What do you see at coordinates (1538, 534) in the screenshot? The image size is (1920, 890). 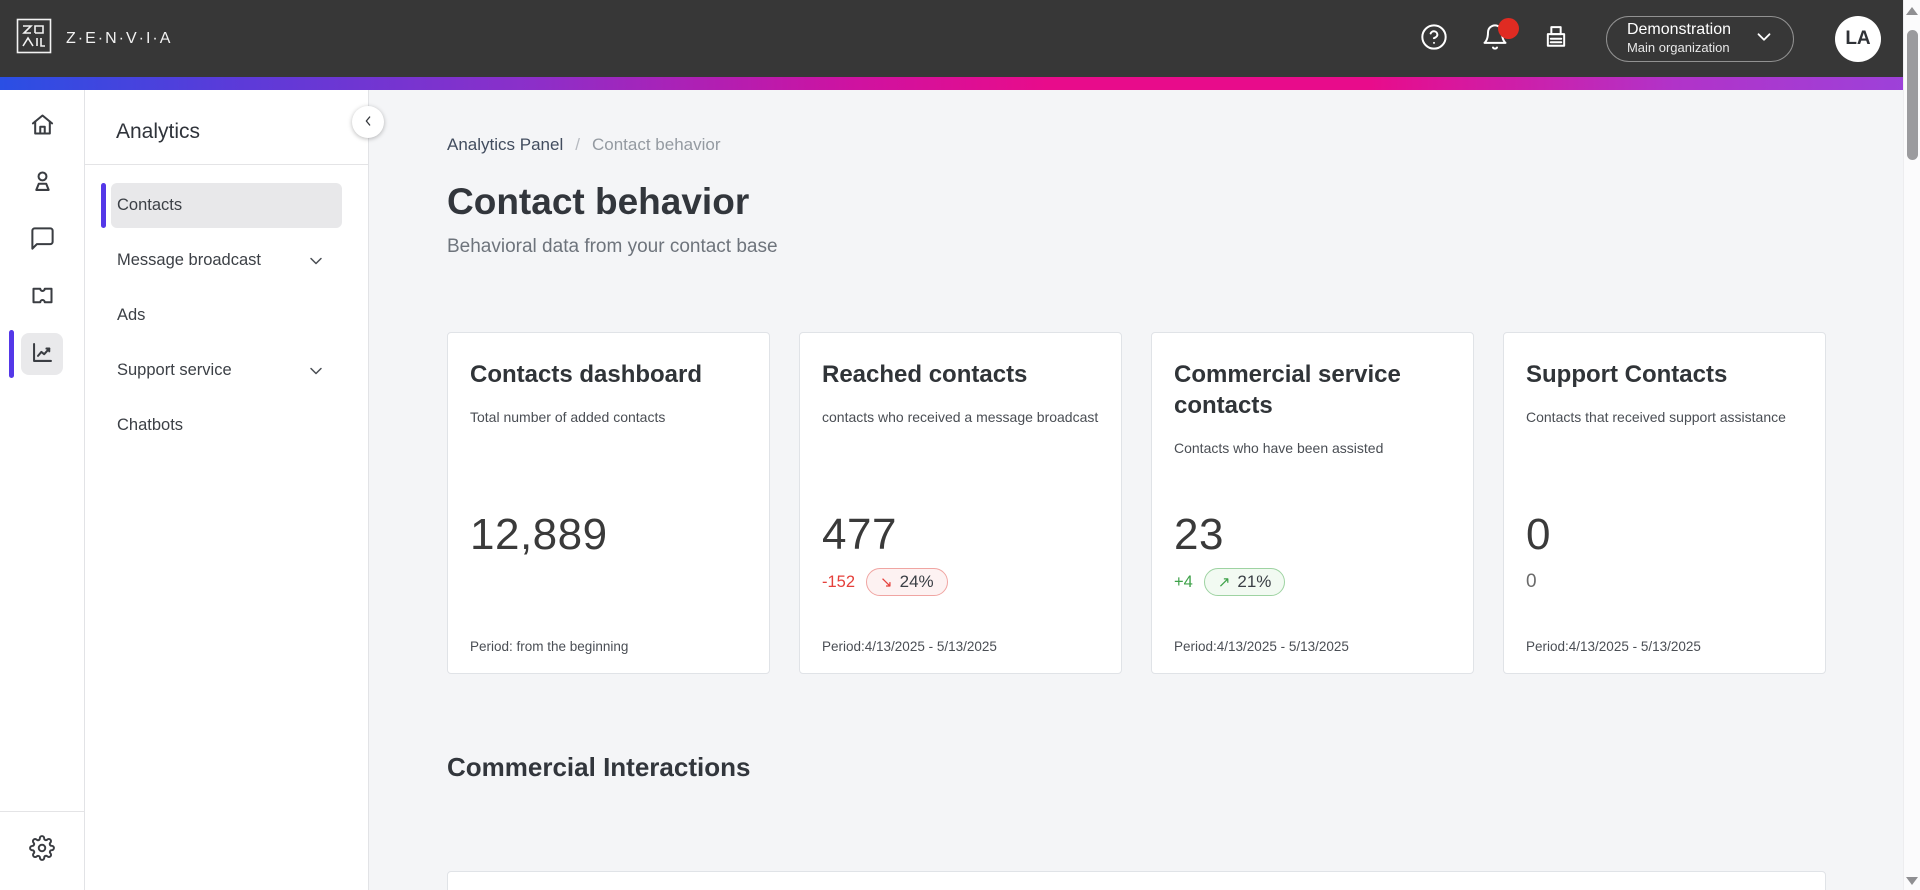 I see `card-value: 0` at bounding box center [1538, 534].